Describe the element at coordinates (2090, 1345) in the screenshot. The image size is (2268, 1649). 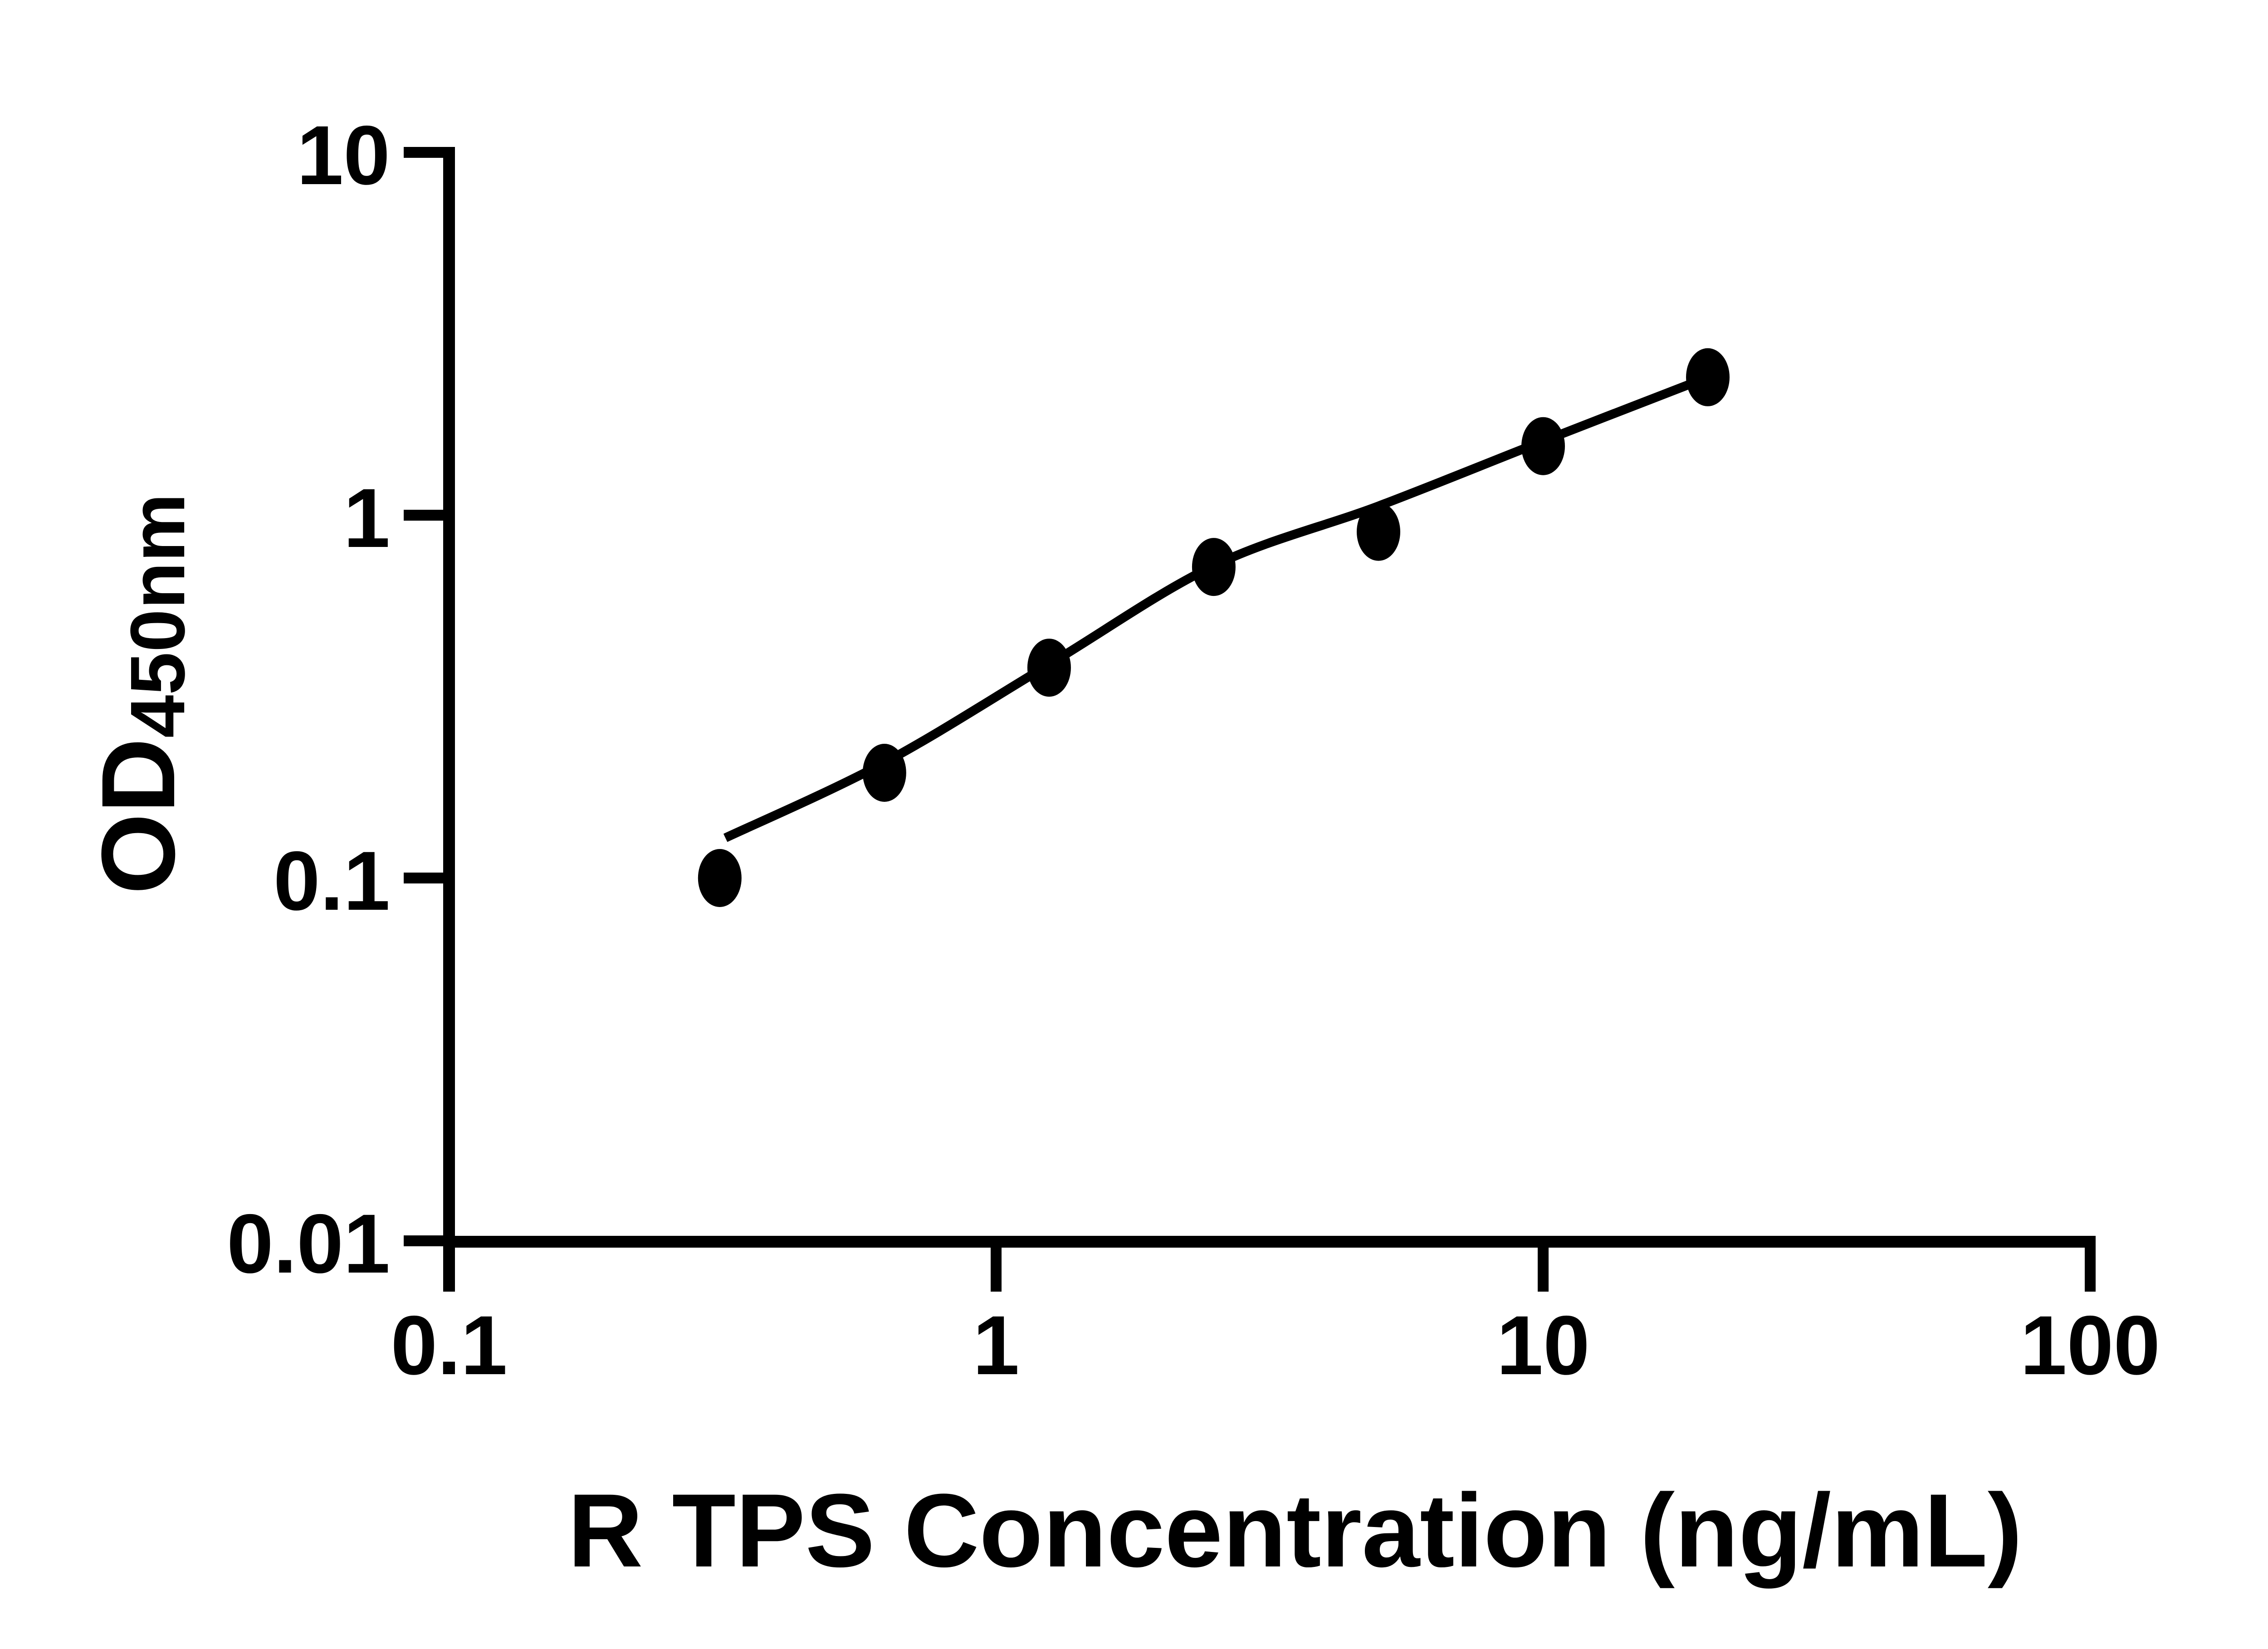
I see `x-tick-label: 100` at that location.